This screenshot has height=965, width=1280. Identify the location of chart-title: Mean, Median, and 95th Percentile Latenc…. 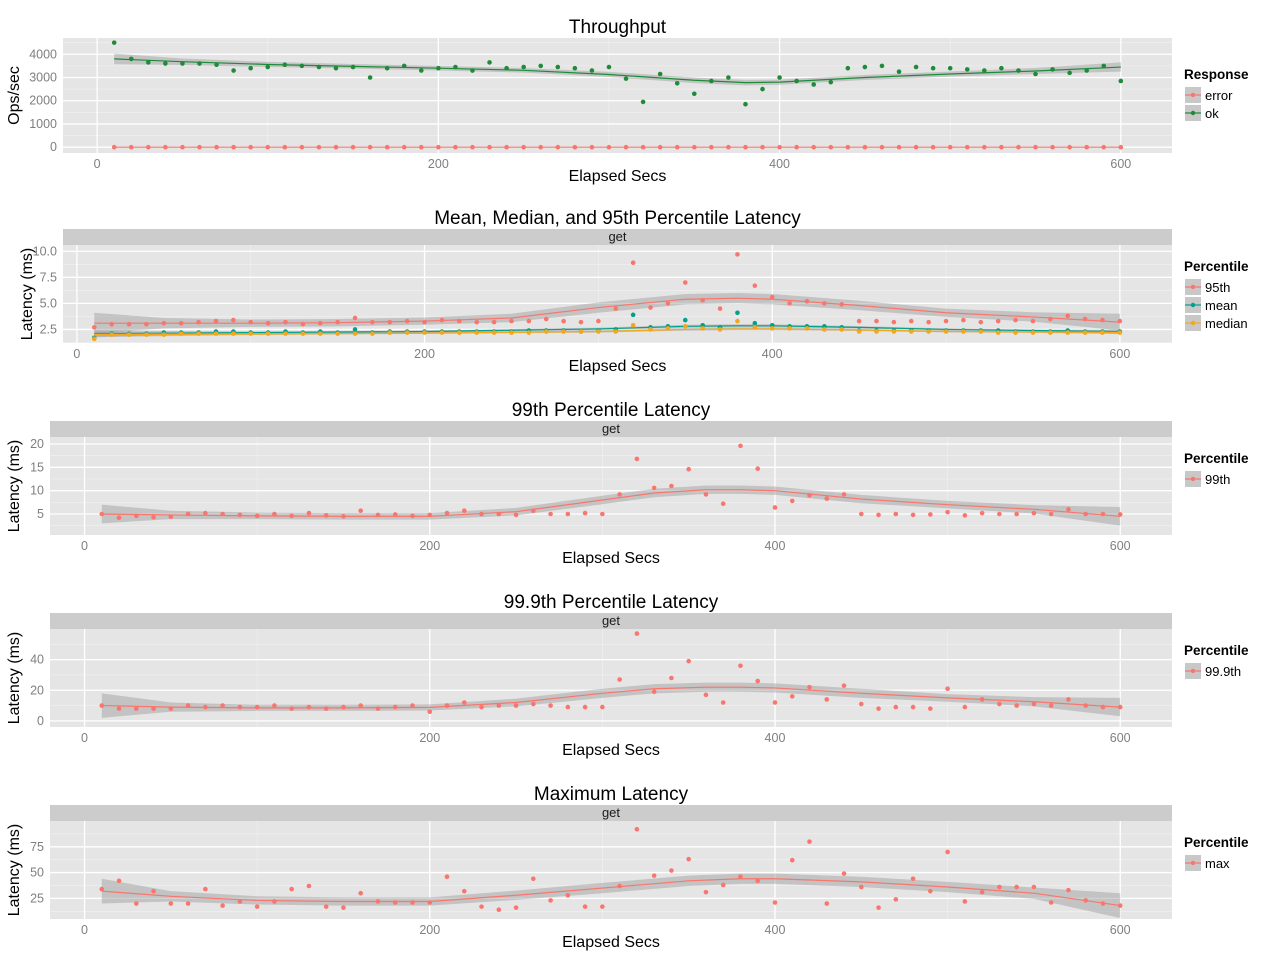
(617, 218).